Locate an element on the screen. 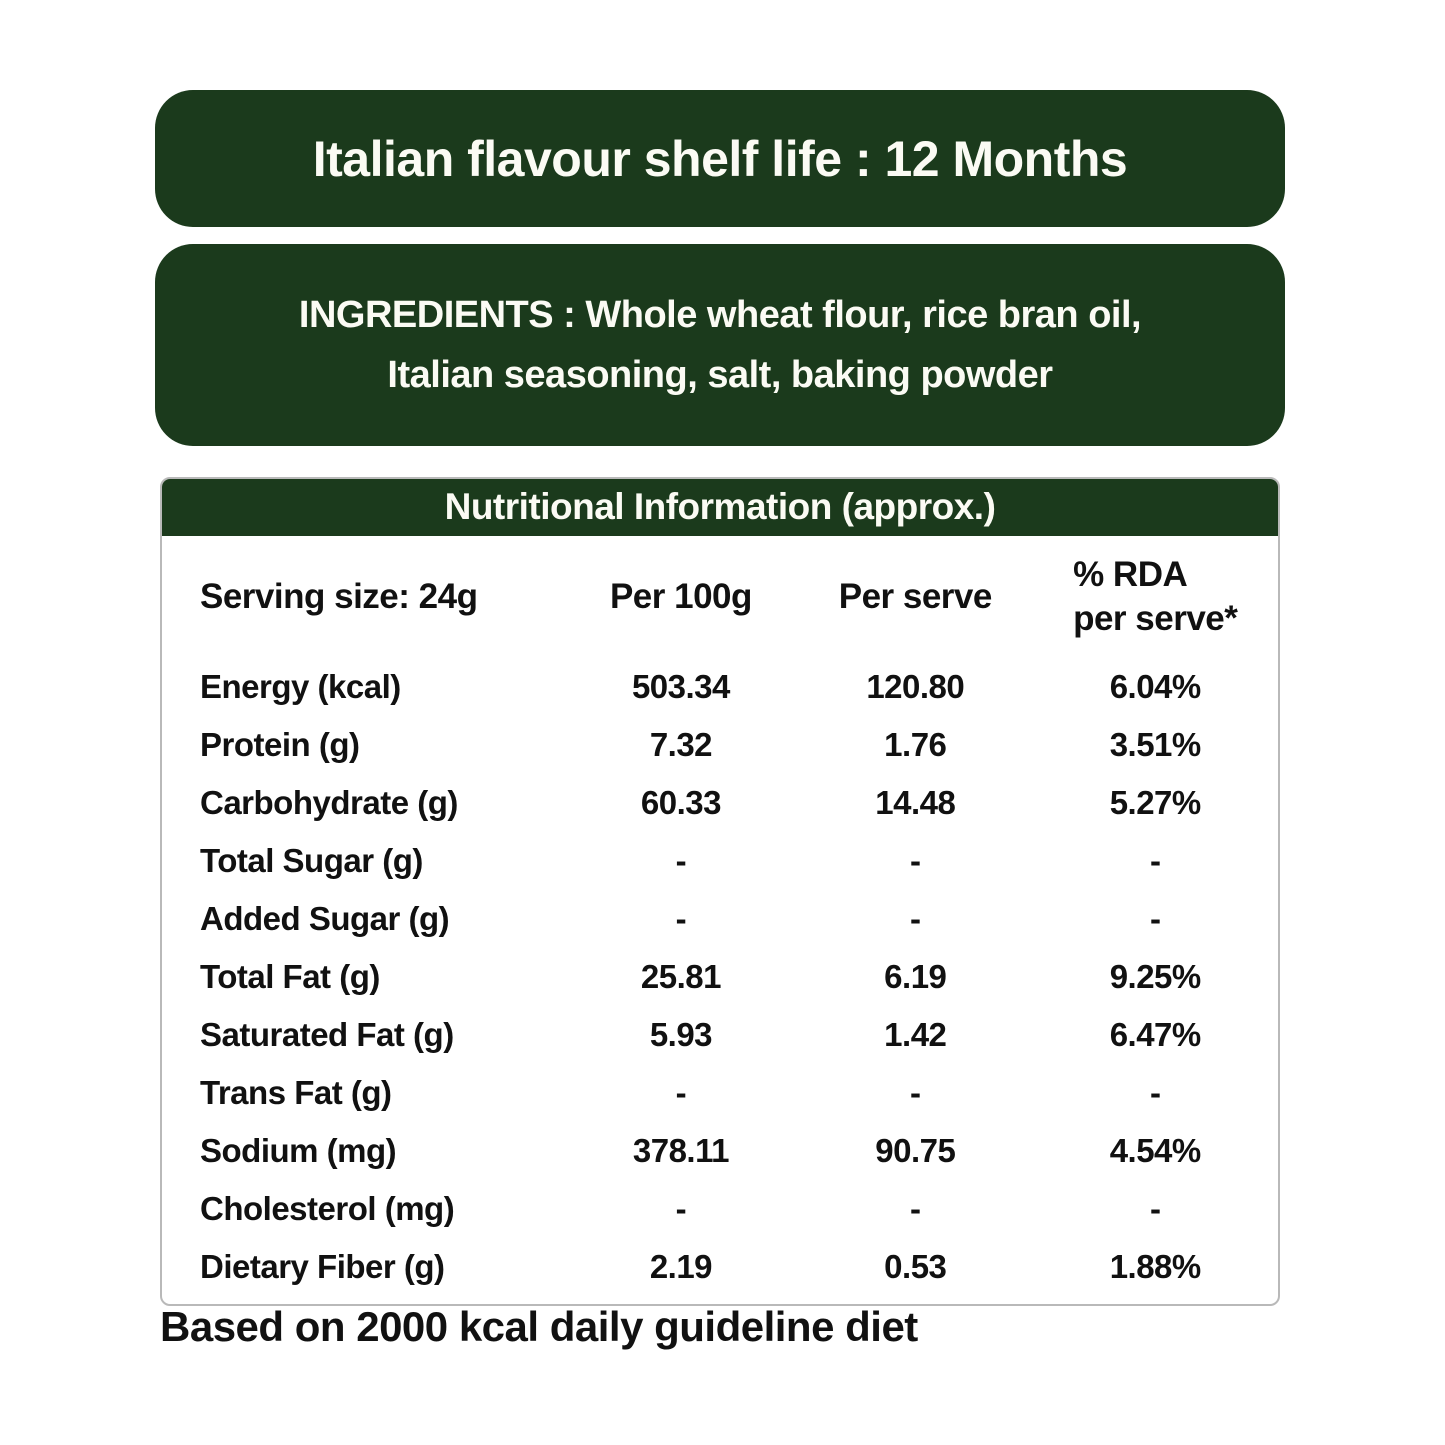  nutrition-row: Sodium (mg) 378.11 90.75 4.54% is located at coordinates (720, 1151).